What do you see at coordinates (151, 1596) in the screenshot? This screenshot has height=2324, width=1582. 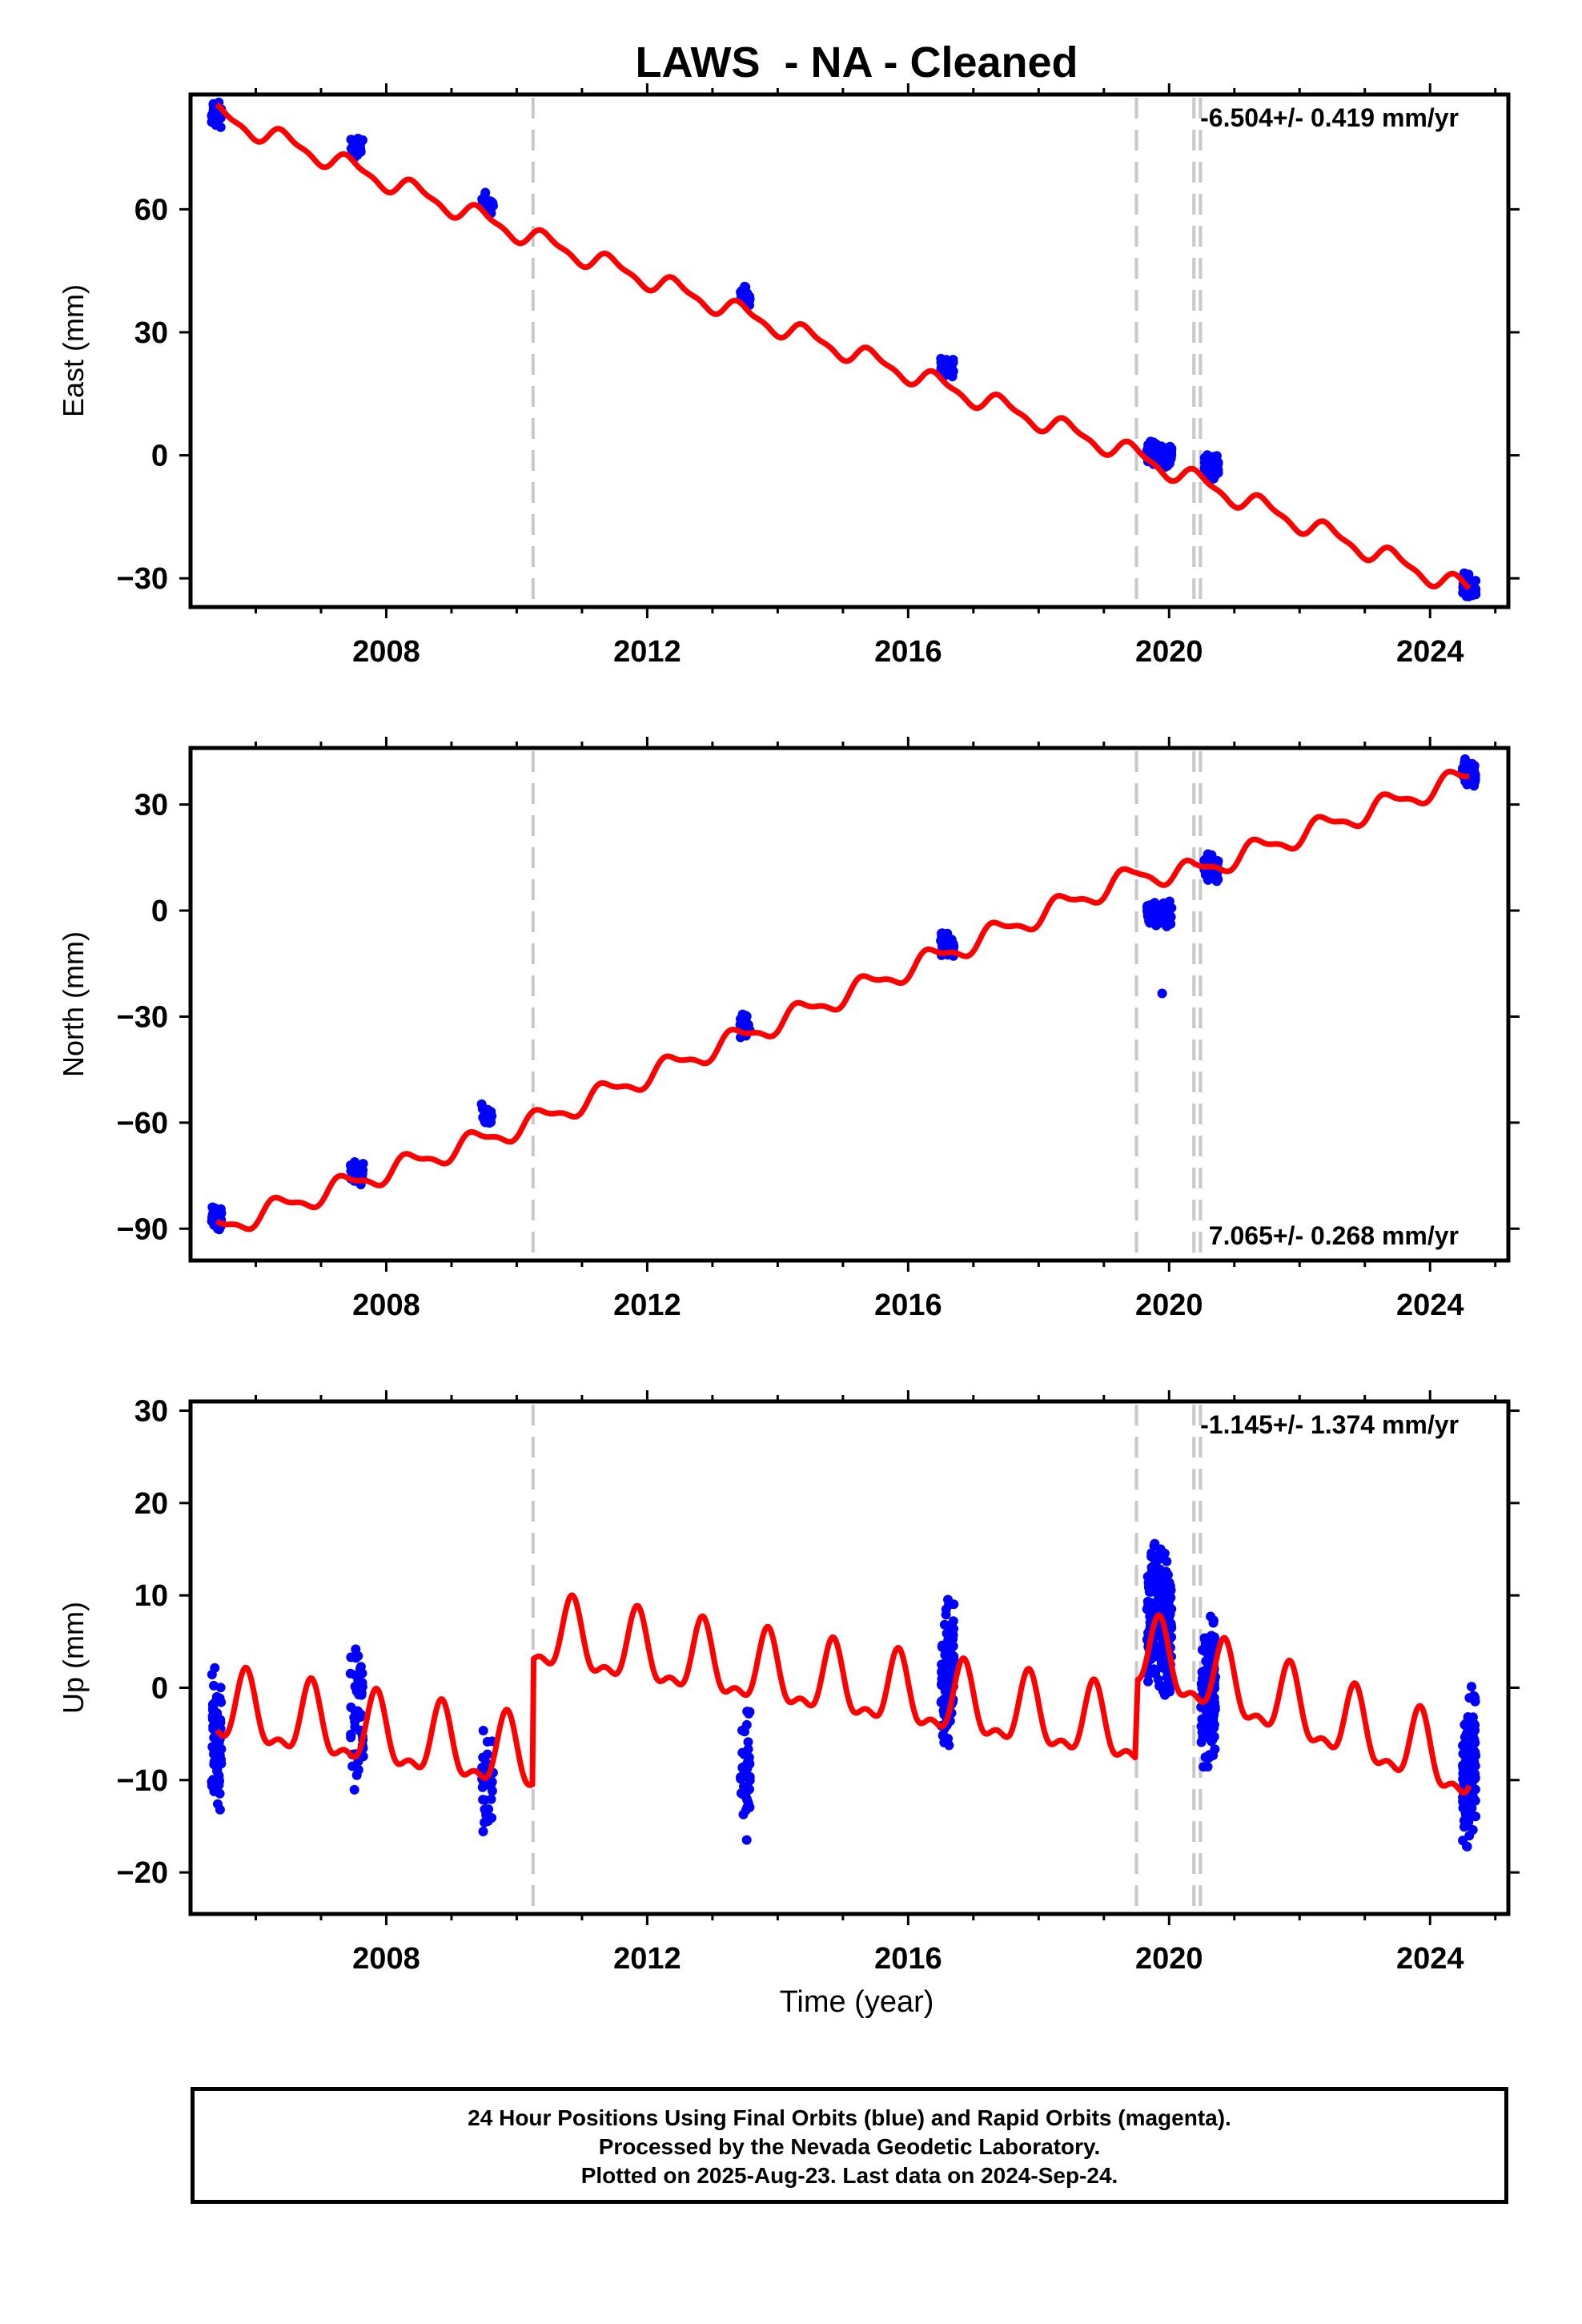 I see `y-tick-label: 10` at bounding box center [151, 1596].